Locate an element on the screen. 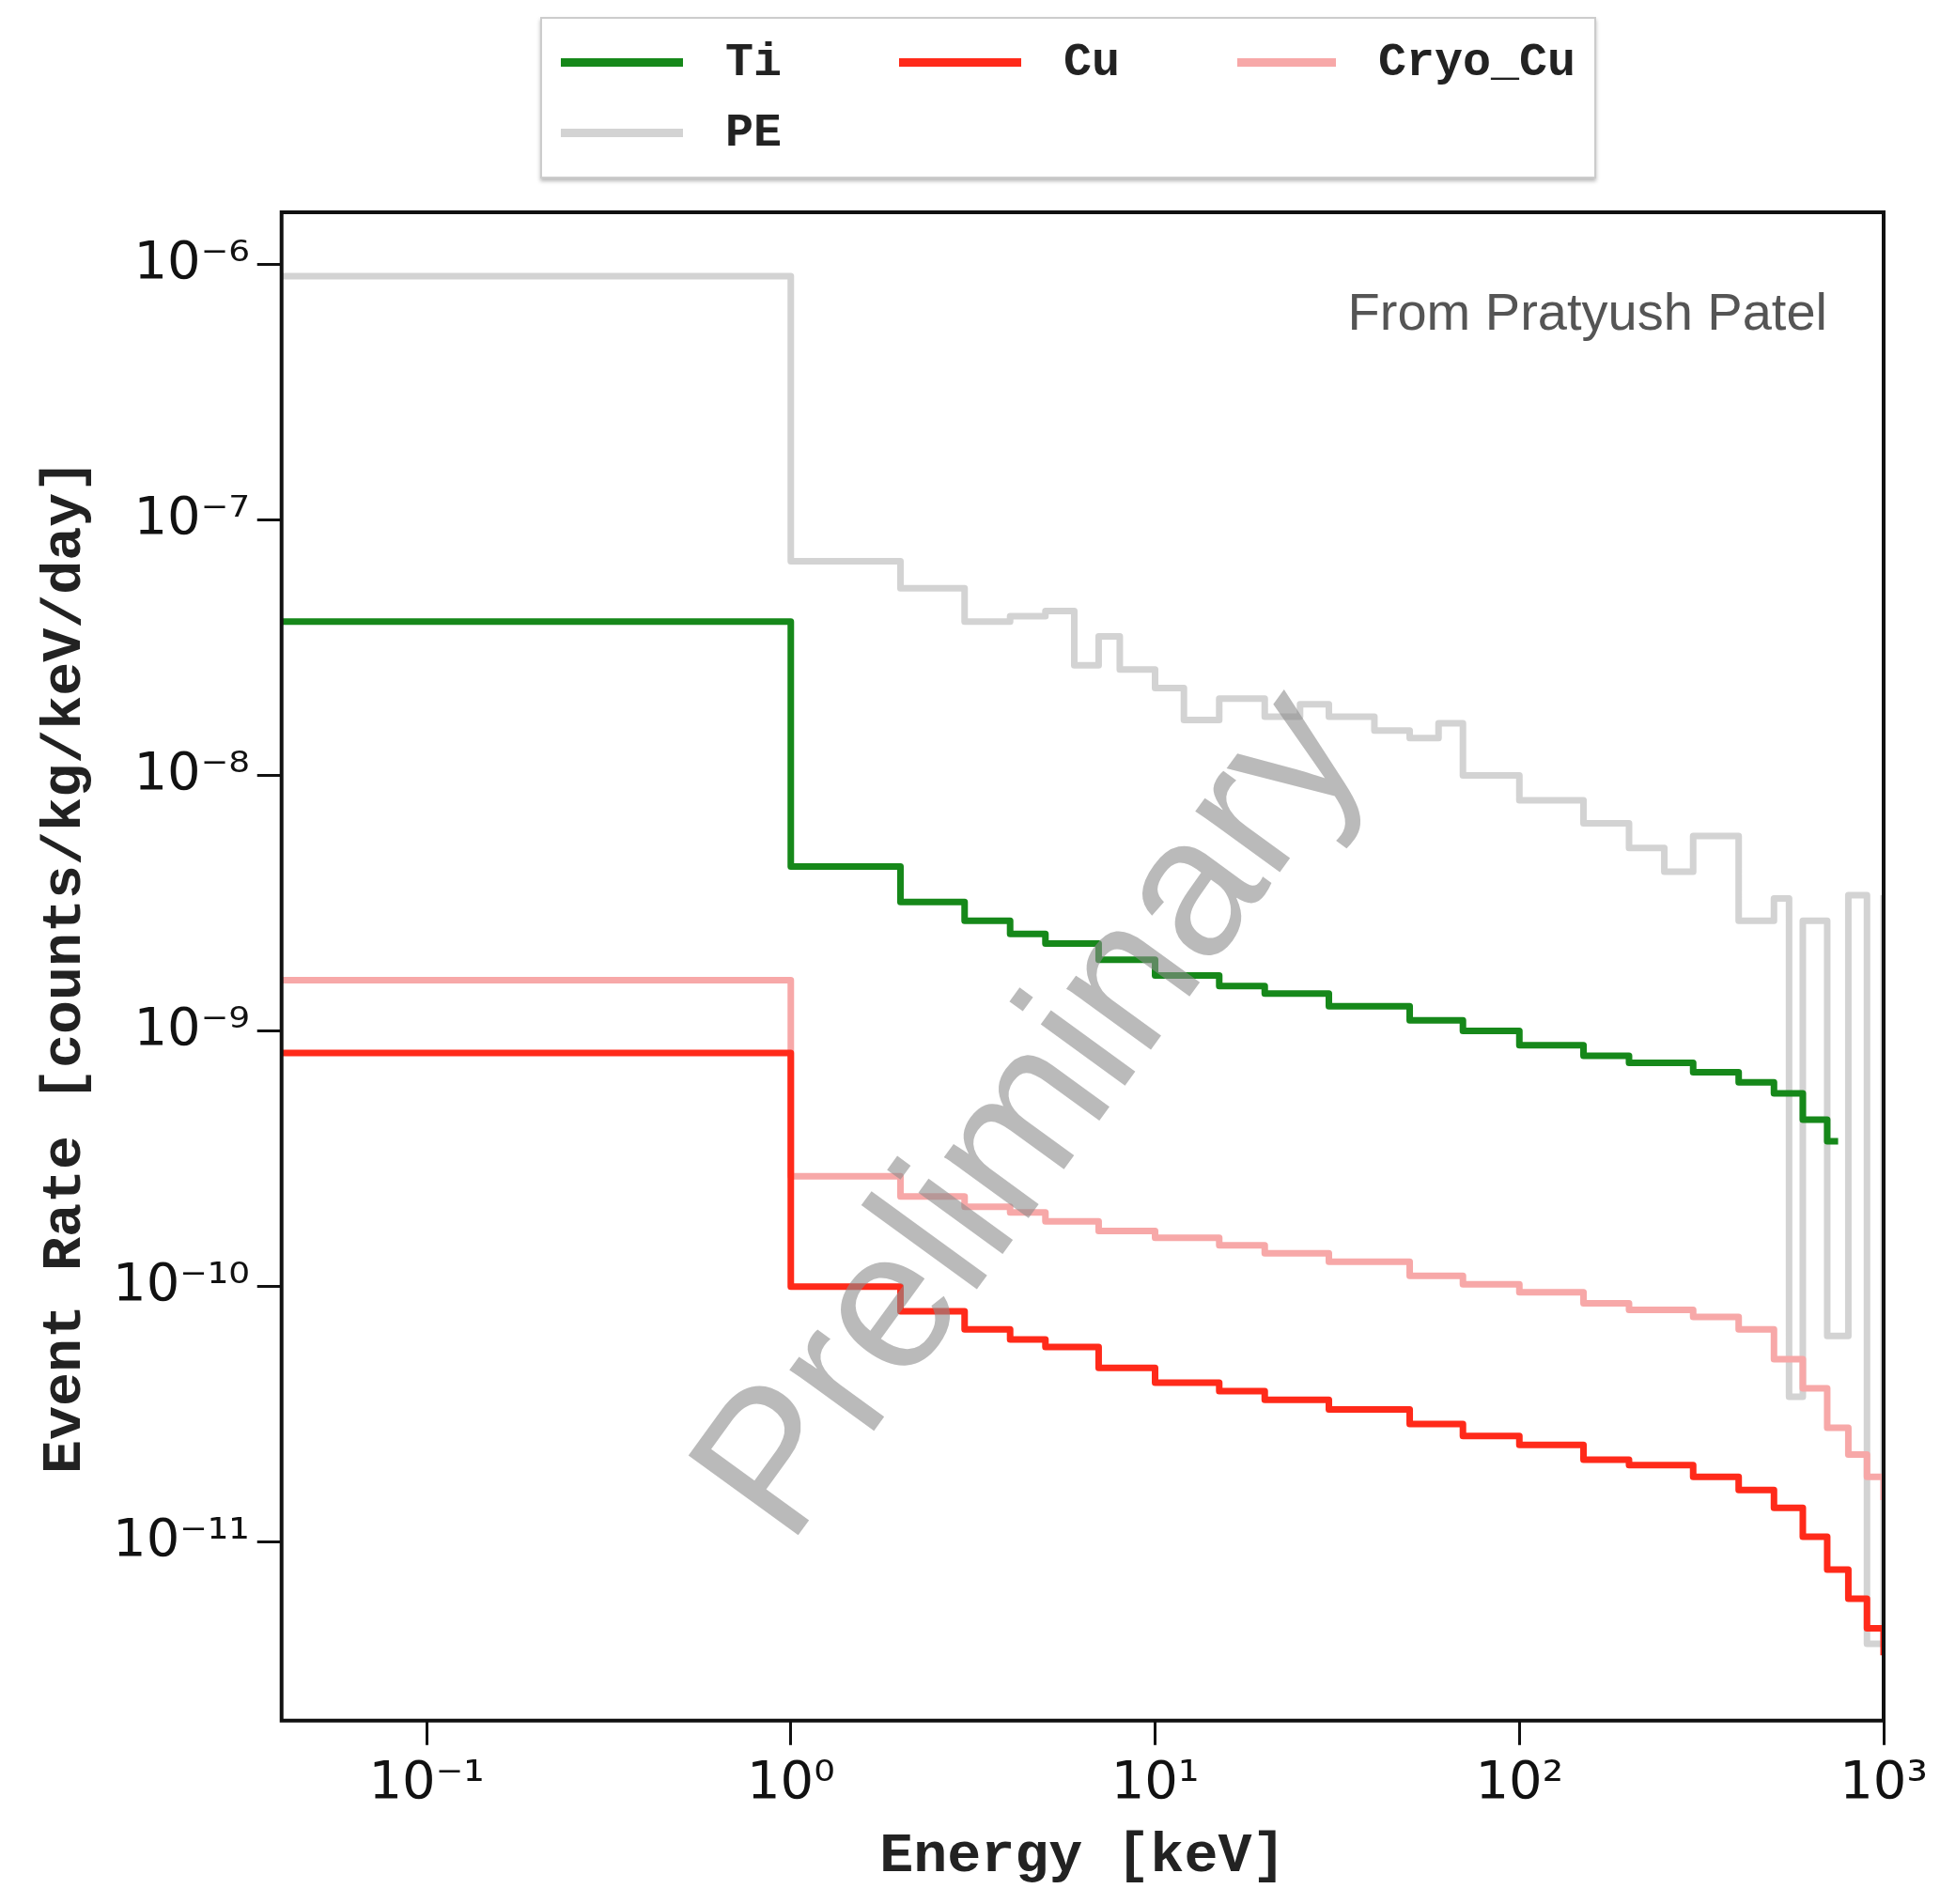  y-tick-label: 10⁻¹¹ is located at coordinates (181, 1538).